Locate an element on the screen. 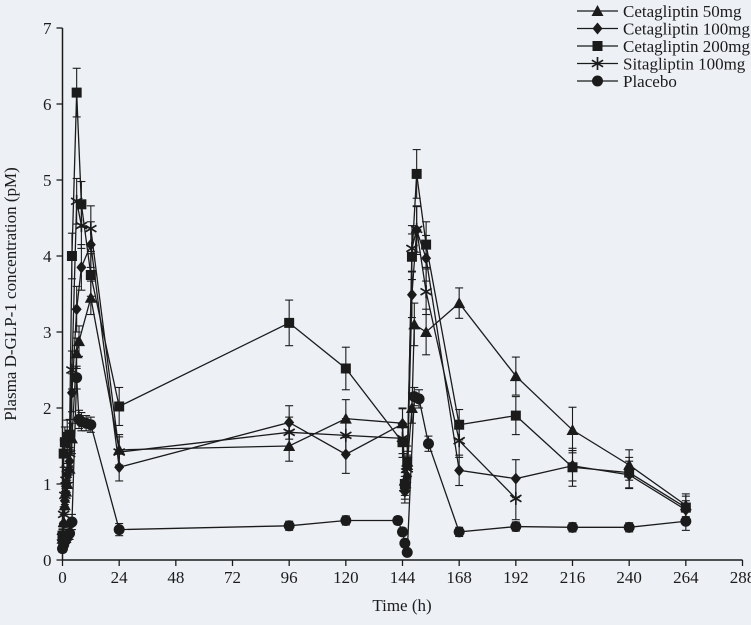 The width and height of the screenshot is (751, 625). y-axis-title: Plasma D-GLP-1 concentration (pM) is located at coordinates (10, 294).